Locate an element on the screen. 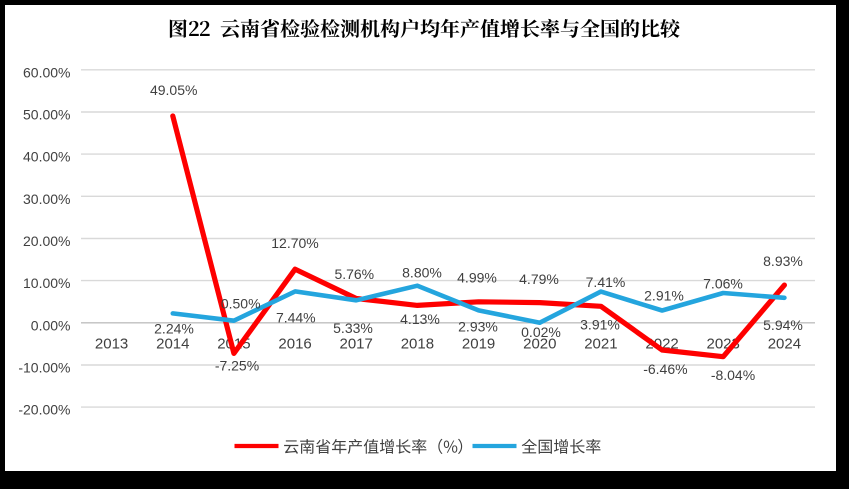 The image size is (849, 489). svg-text: 4.13% is located at coordinates (420, 319).